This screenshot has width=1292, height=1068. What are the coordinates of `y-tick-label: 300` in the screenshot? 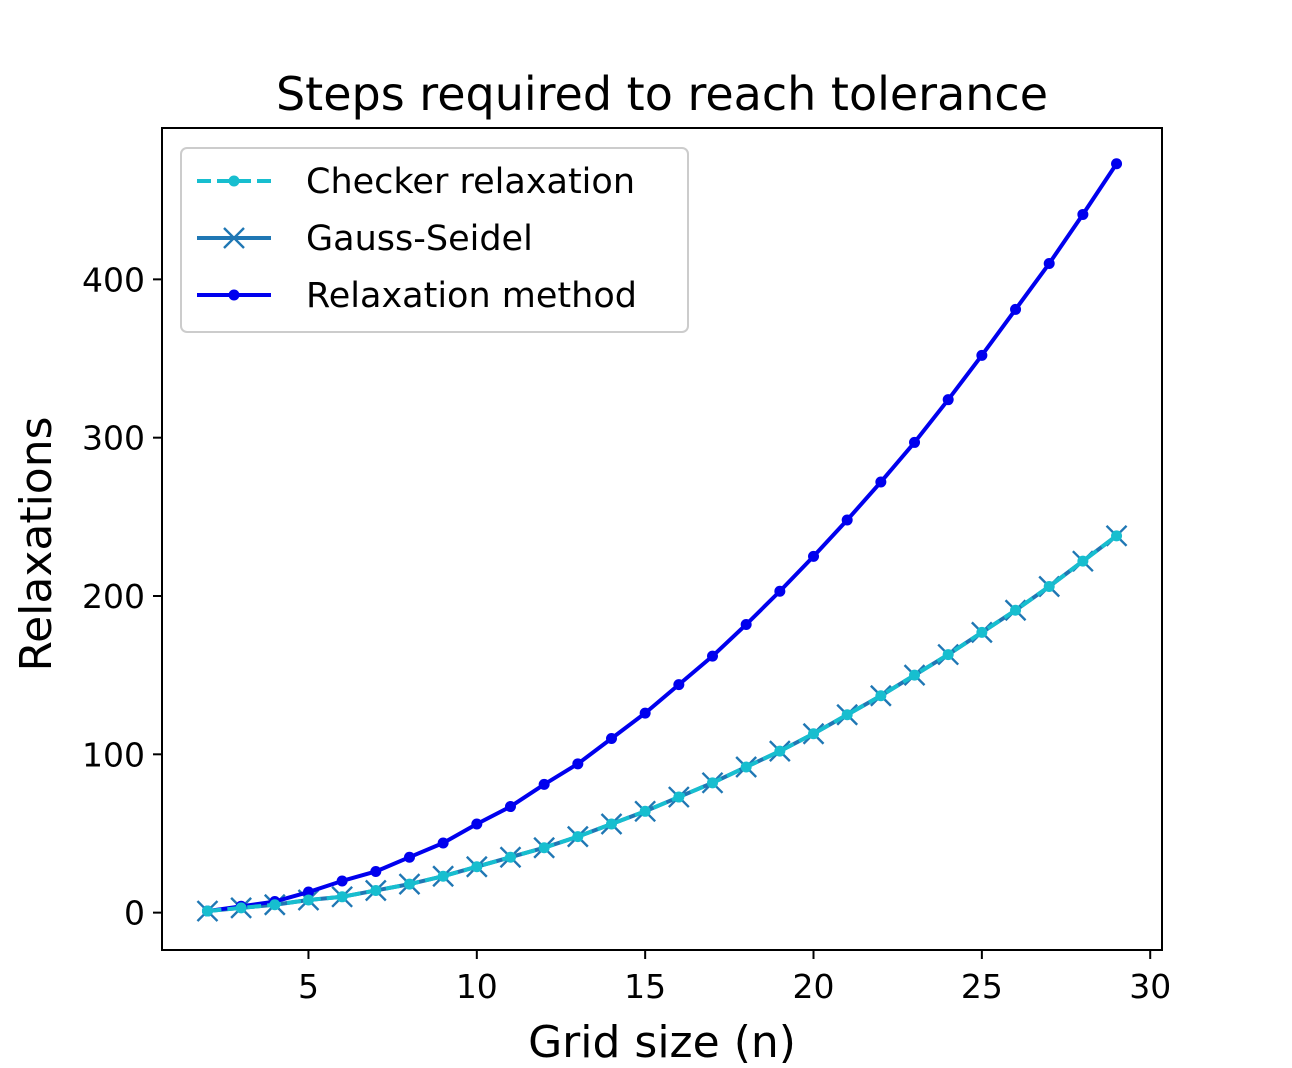 It's located at (113, 438).